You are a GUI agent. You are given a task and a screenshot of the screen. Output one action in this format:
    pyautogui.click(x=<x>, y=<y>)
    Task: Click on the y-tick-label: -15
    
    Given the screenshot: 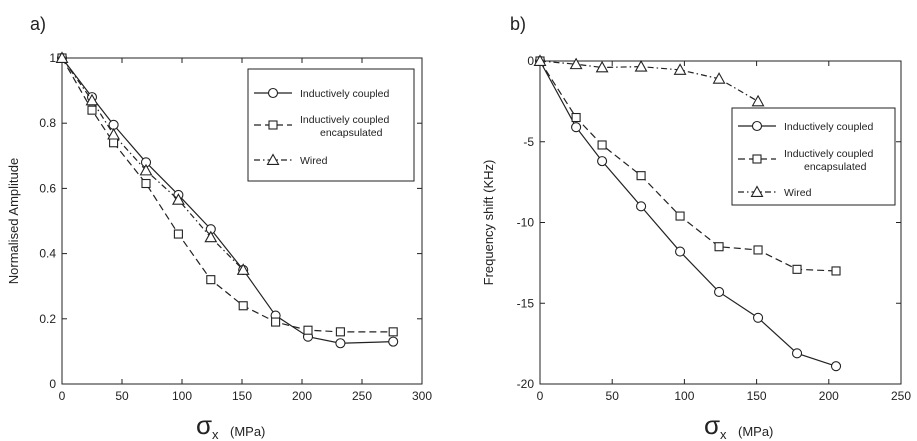 What is the action you would take?
    pyautogui.click(x=526, y=303)
    